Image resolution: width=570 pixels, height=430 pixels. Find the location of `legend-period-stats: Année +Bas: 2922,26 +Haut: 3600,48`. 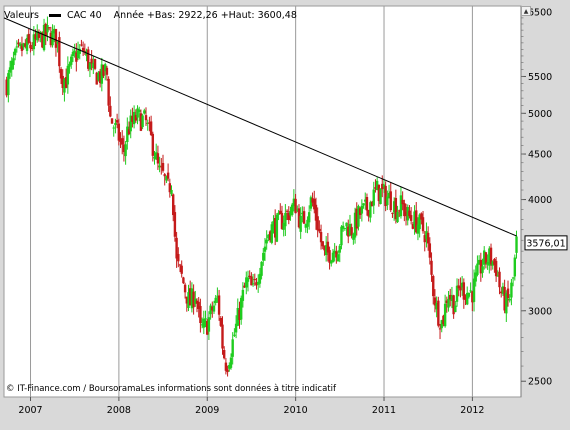

legend-period-stats: Année +Bas: 2922,26 +Haut: 3600,48 is located at coordinates (205, 15).